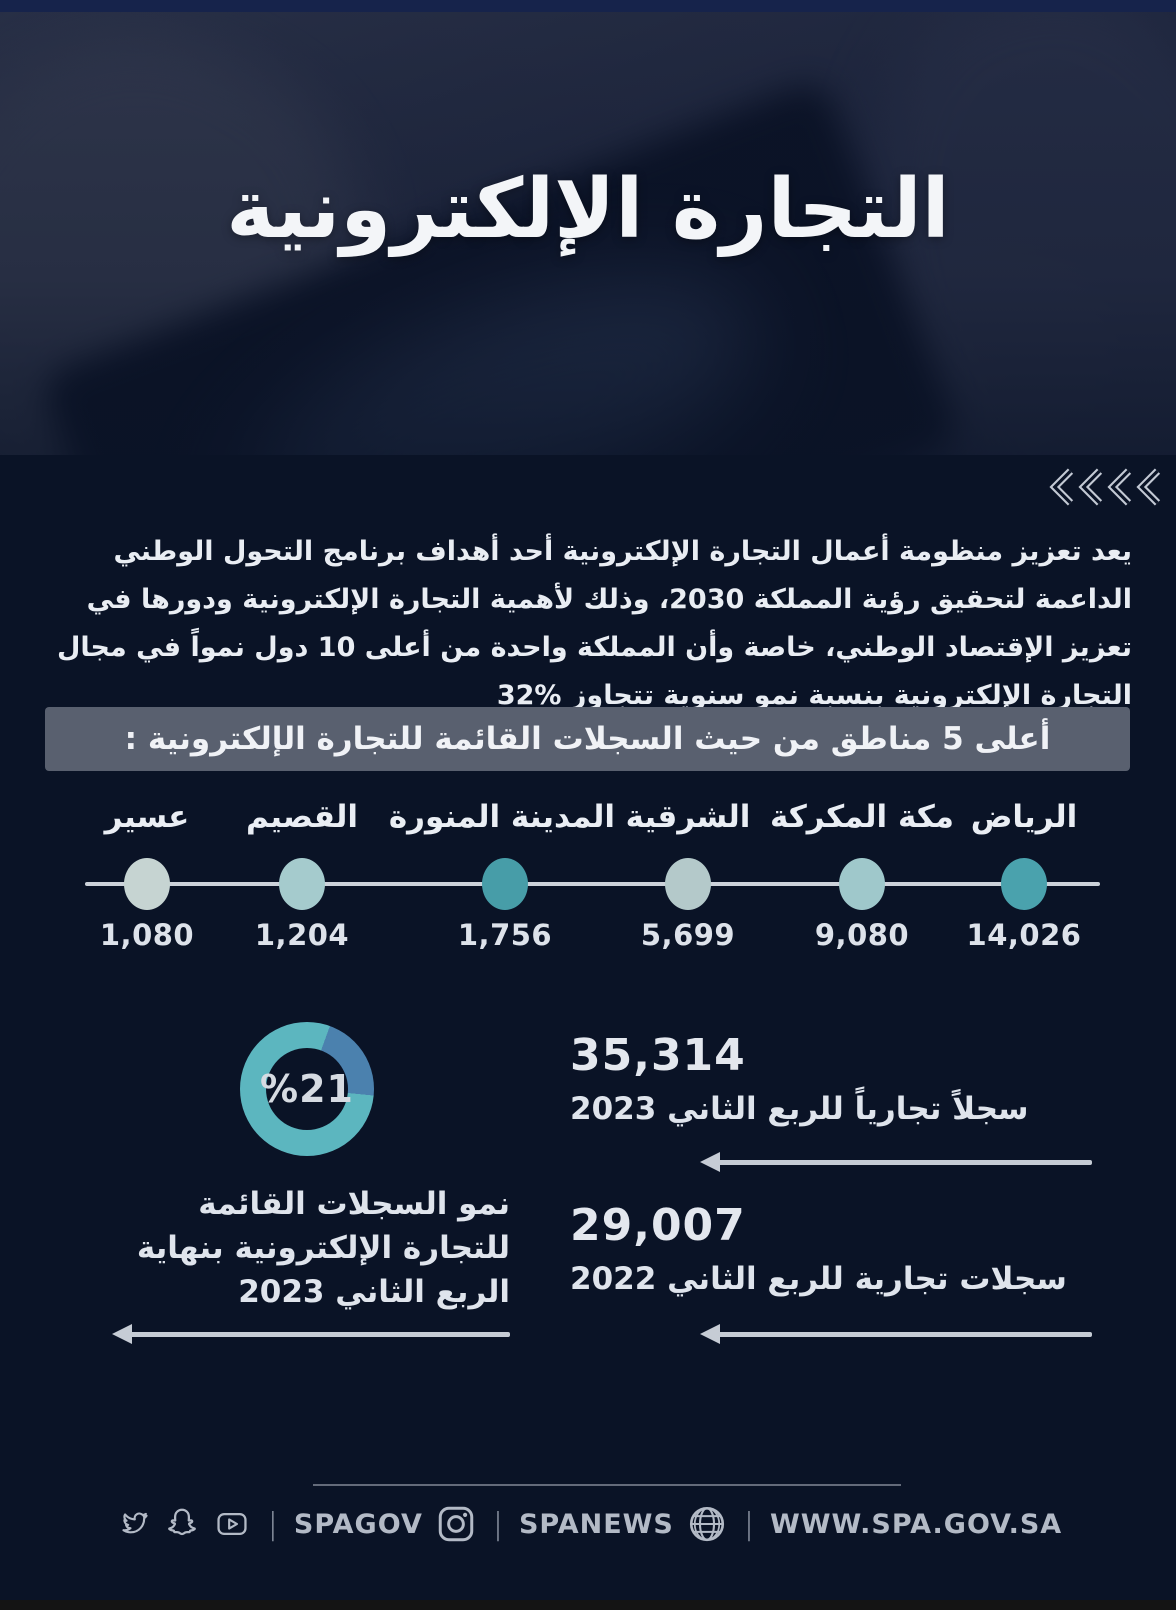  Describe the element at coordinates (658, 1225) in the screenshot. I see `stat-value: 29,007` at that location.